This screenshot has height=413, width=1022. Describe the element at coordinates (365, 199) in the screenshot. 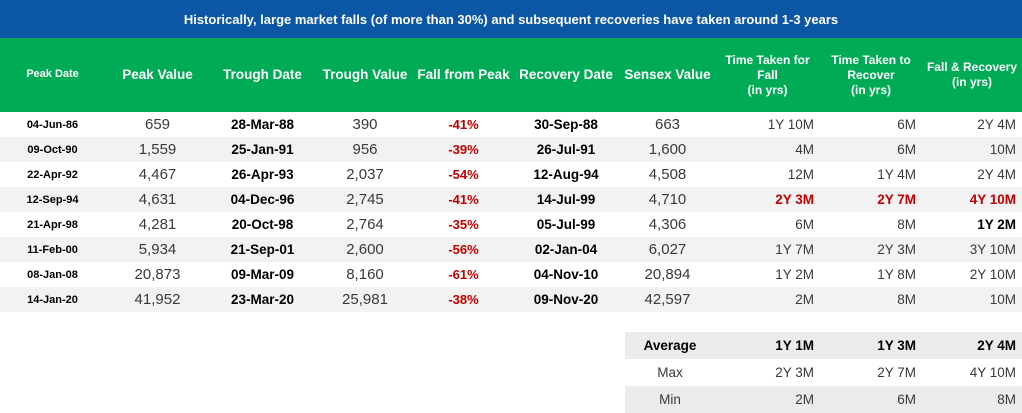

I see `cell-trough-value: 2,745` at that location.